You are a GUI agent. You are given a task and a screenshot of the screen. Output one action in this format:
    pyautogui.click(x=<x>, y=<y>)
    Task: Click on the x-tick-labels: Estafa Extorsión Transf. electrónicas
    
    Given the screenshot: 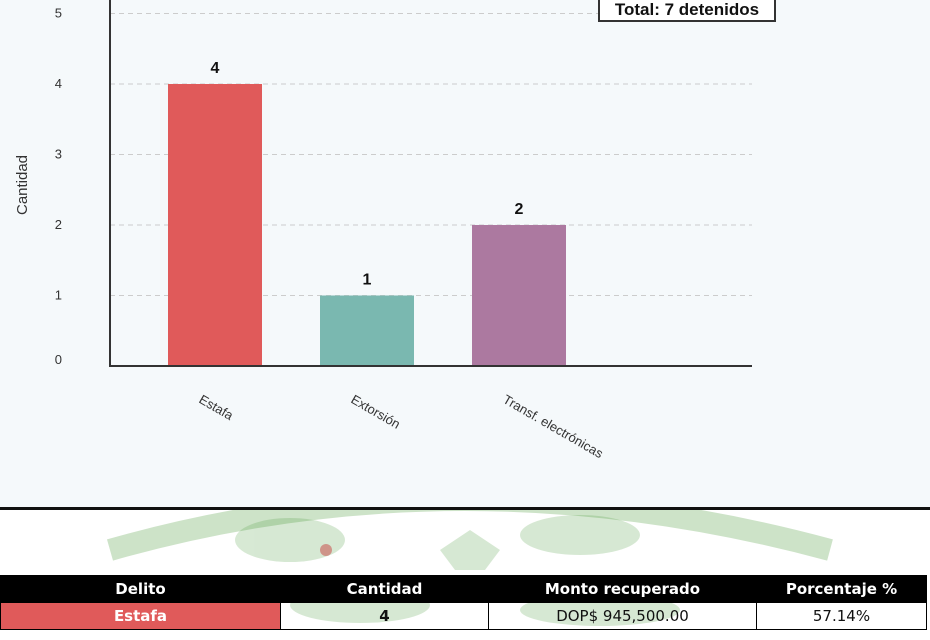 What is the action you would take?
    pyautogui.click(x=402, y=427)
    